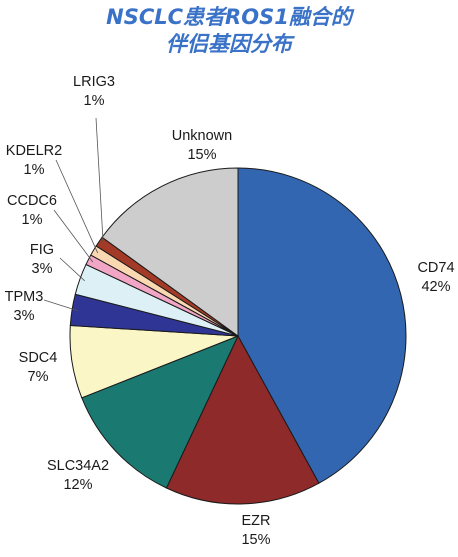 The image size is (458, 557). I want to click on leader-line-lrig3, so click(99, 181).